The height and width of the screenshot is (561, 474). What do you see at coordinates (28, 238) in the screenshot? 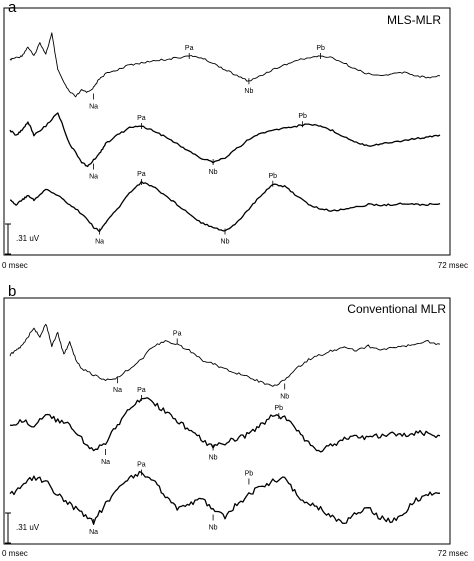
I see `panel-a-scale-label: .31 uV` at bounding box center [28, 238].